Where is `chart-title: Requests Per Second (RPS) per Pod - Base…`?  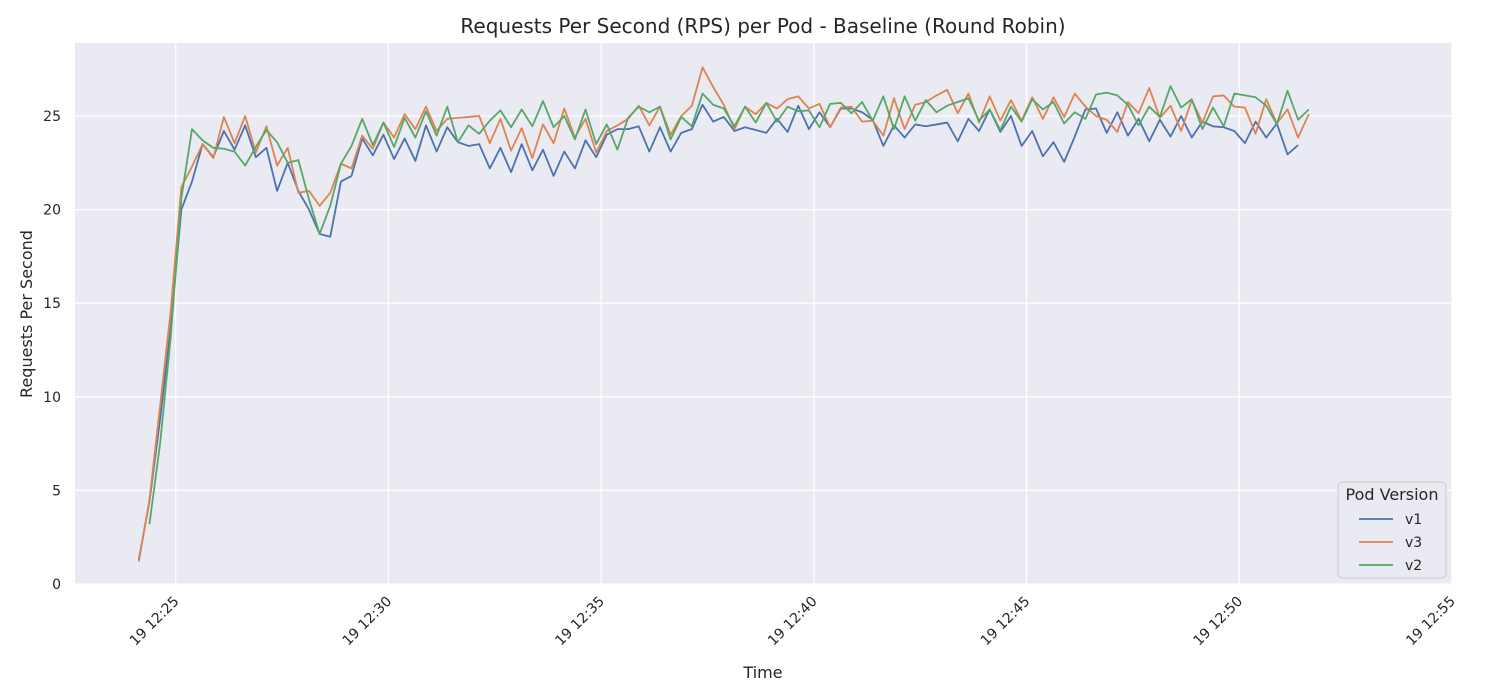
chart-title: Requests Per Second (RPS) per Pod - Base… is located at coordinates (762, 26).